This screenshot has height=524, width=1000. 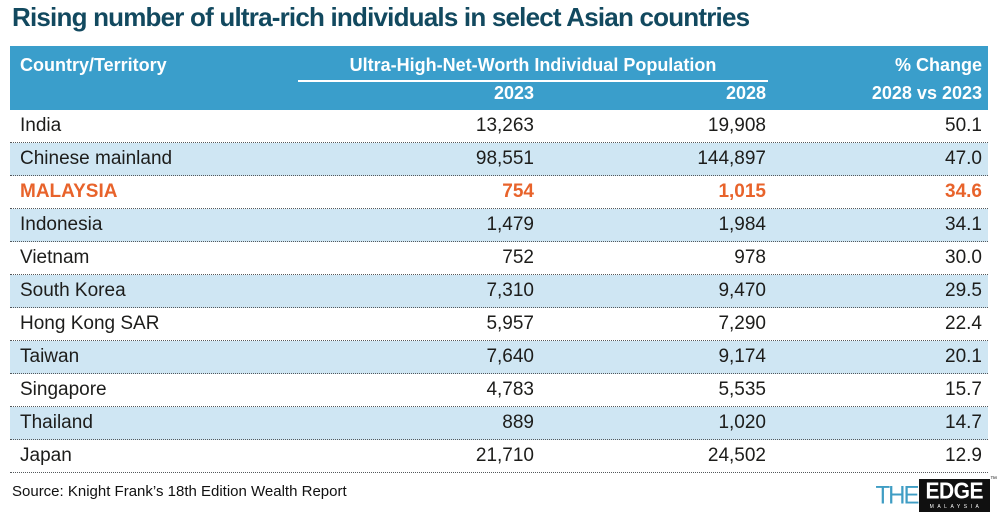 I want to click on table-row: Indonesia 1,479 1,984 34.1, so click(x=499, y=225).